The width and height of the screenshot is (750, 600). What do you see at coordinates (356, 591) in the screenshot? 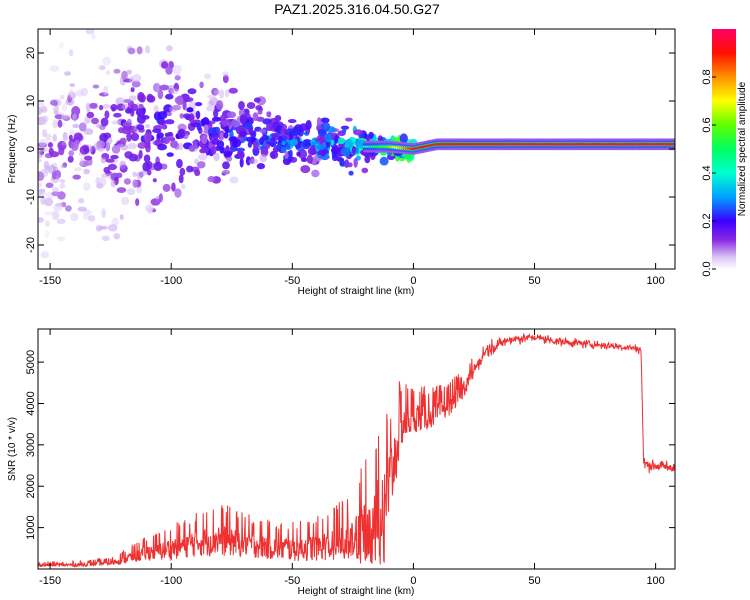
I see `snr-x-label: Height of straight line (km)` at bounding box center [356, 591].